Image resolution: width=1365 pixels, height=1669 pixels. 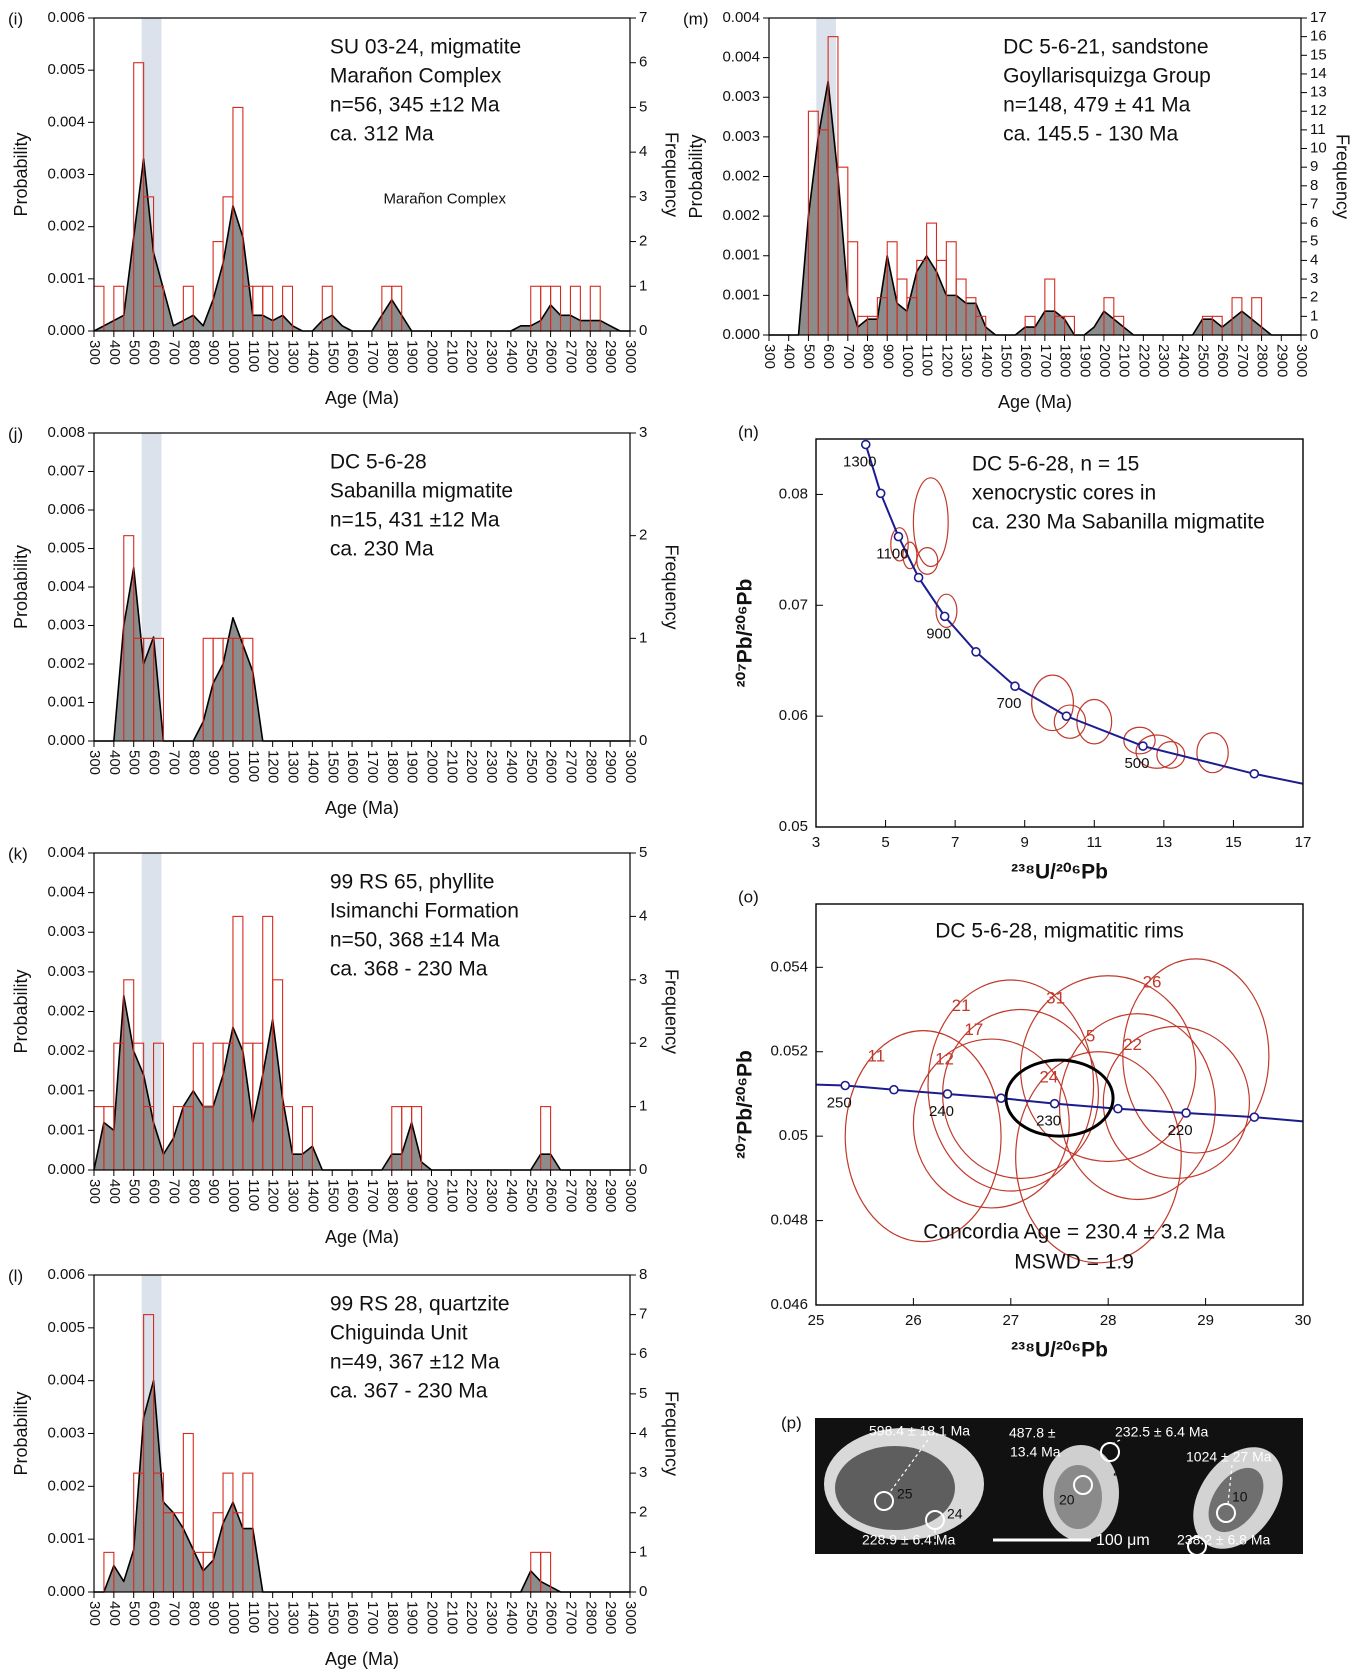 I want to click on panel-label: (l), so click(x=15, y=1275).